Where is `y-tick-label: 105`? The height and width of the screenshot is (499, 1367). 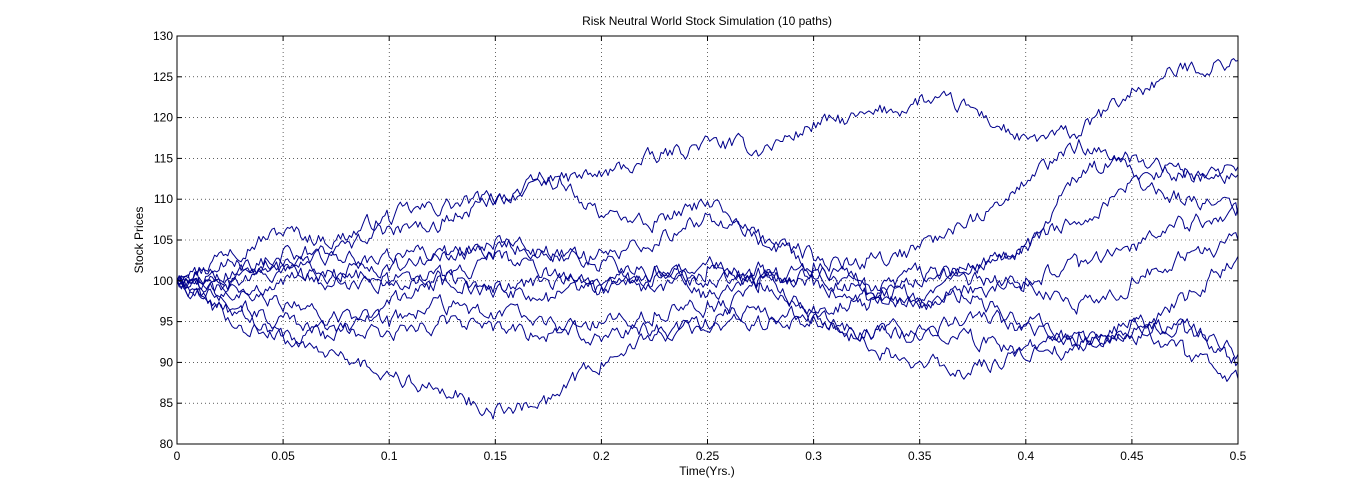
y-tick-label: 105 is located at coordinates (163, 240).